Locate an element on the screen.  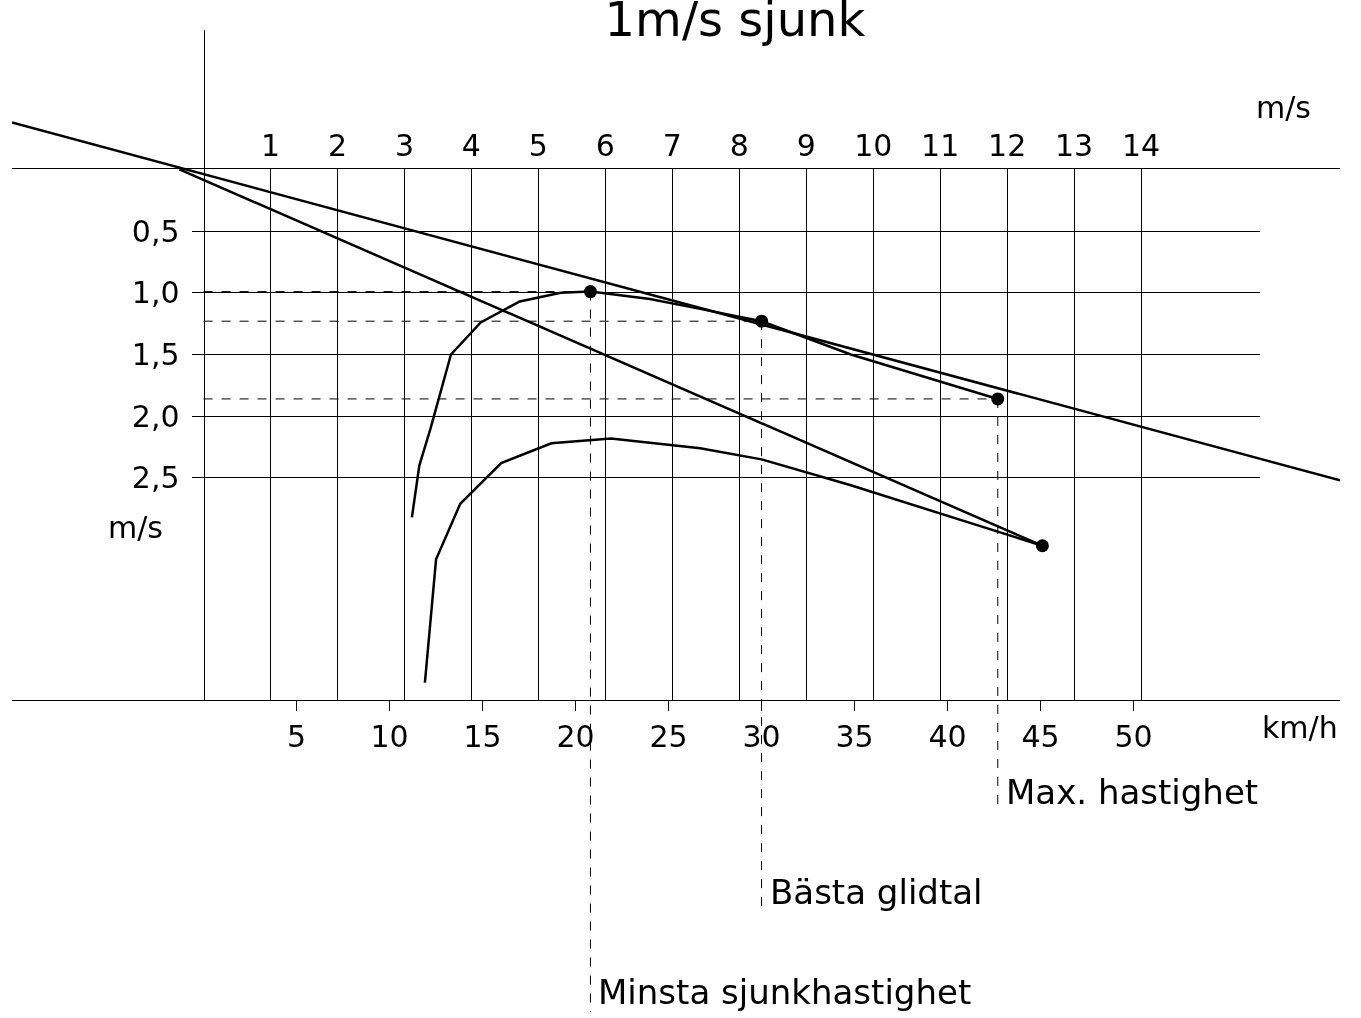
x2-tick-label: 1 is located at coordinates (270, 146).